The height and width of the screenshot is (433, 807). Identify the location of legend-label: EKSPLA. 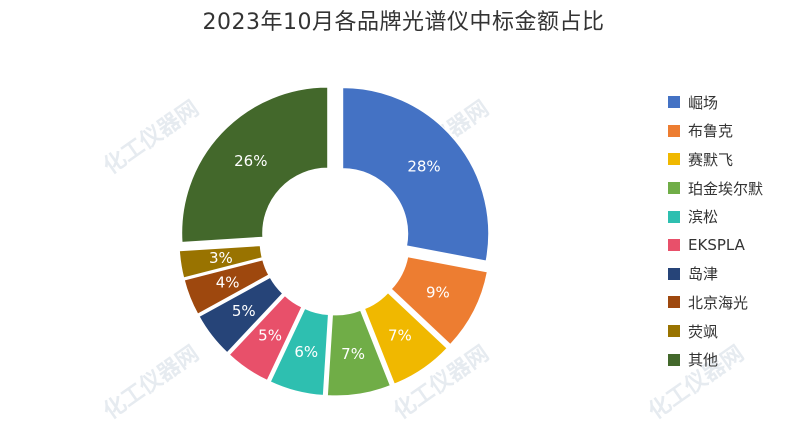
(716, 245).